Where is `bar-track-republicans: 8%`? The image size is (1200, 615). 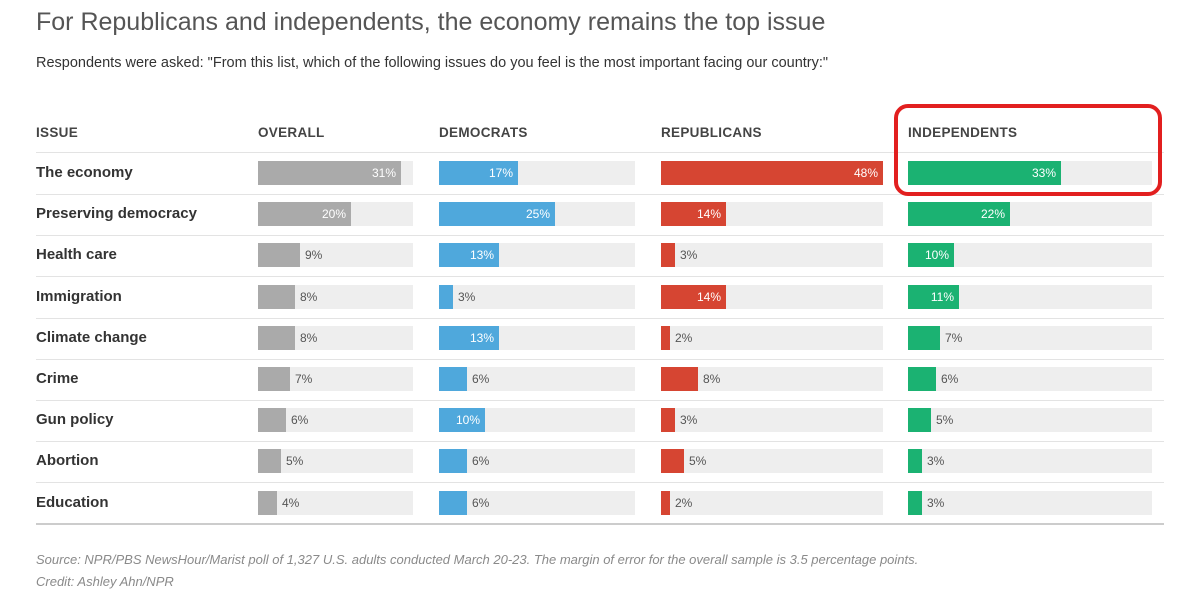 bar-track-republicans: 8% is located at coordinates (772, 379).